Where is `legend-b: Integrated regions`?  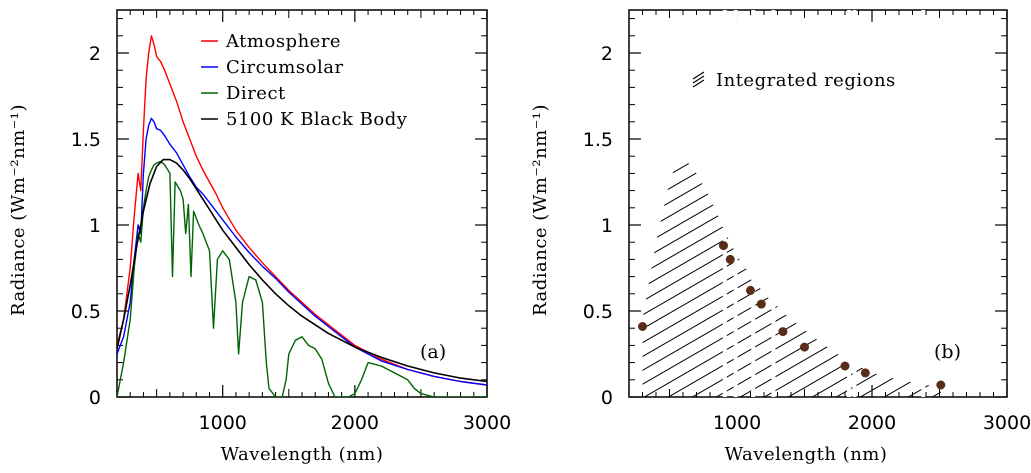
legend-b: Integrated regions is located at coordinates (794, 80).